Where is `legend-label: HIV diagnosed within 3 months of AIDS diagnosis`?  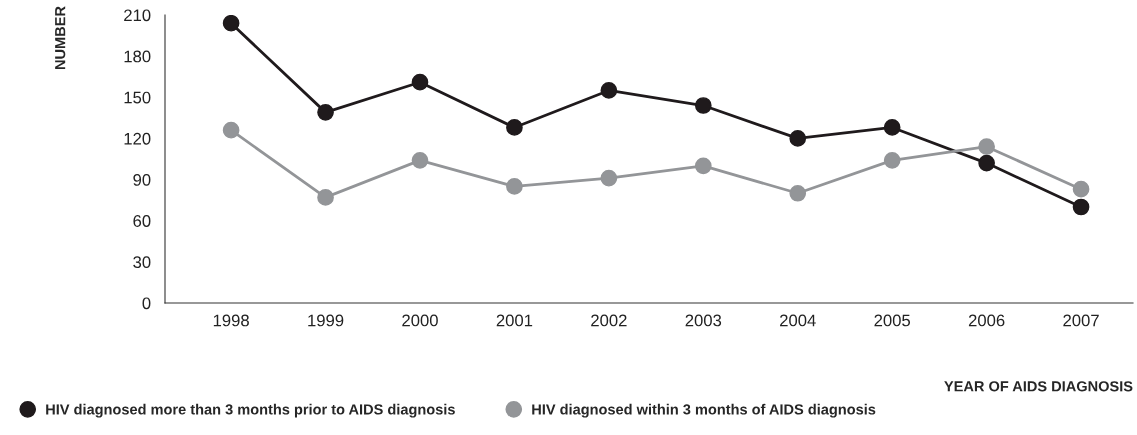
legend-label: HIV diagnosed within 3 months of AIDS diagnosis is located at coordinates (704, 410).